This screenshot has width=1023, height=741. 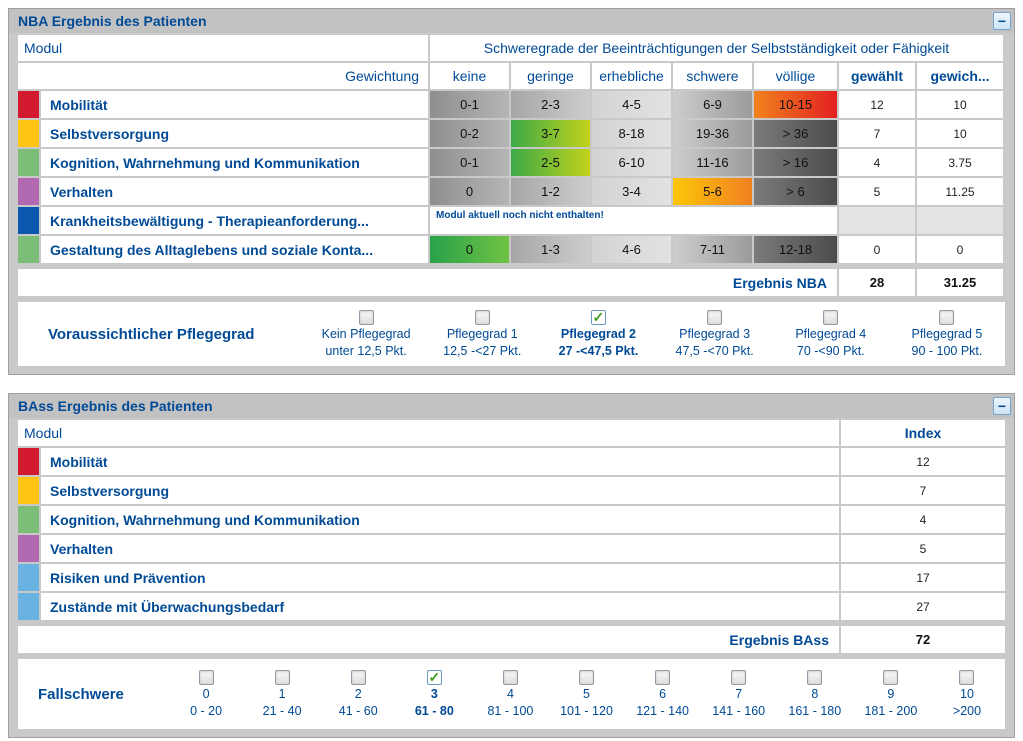 I want to click on option-range: 41 - 60, so click(x=358, y=710).